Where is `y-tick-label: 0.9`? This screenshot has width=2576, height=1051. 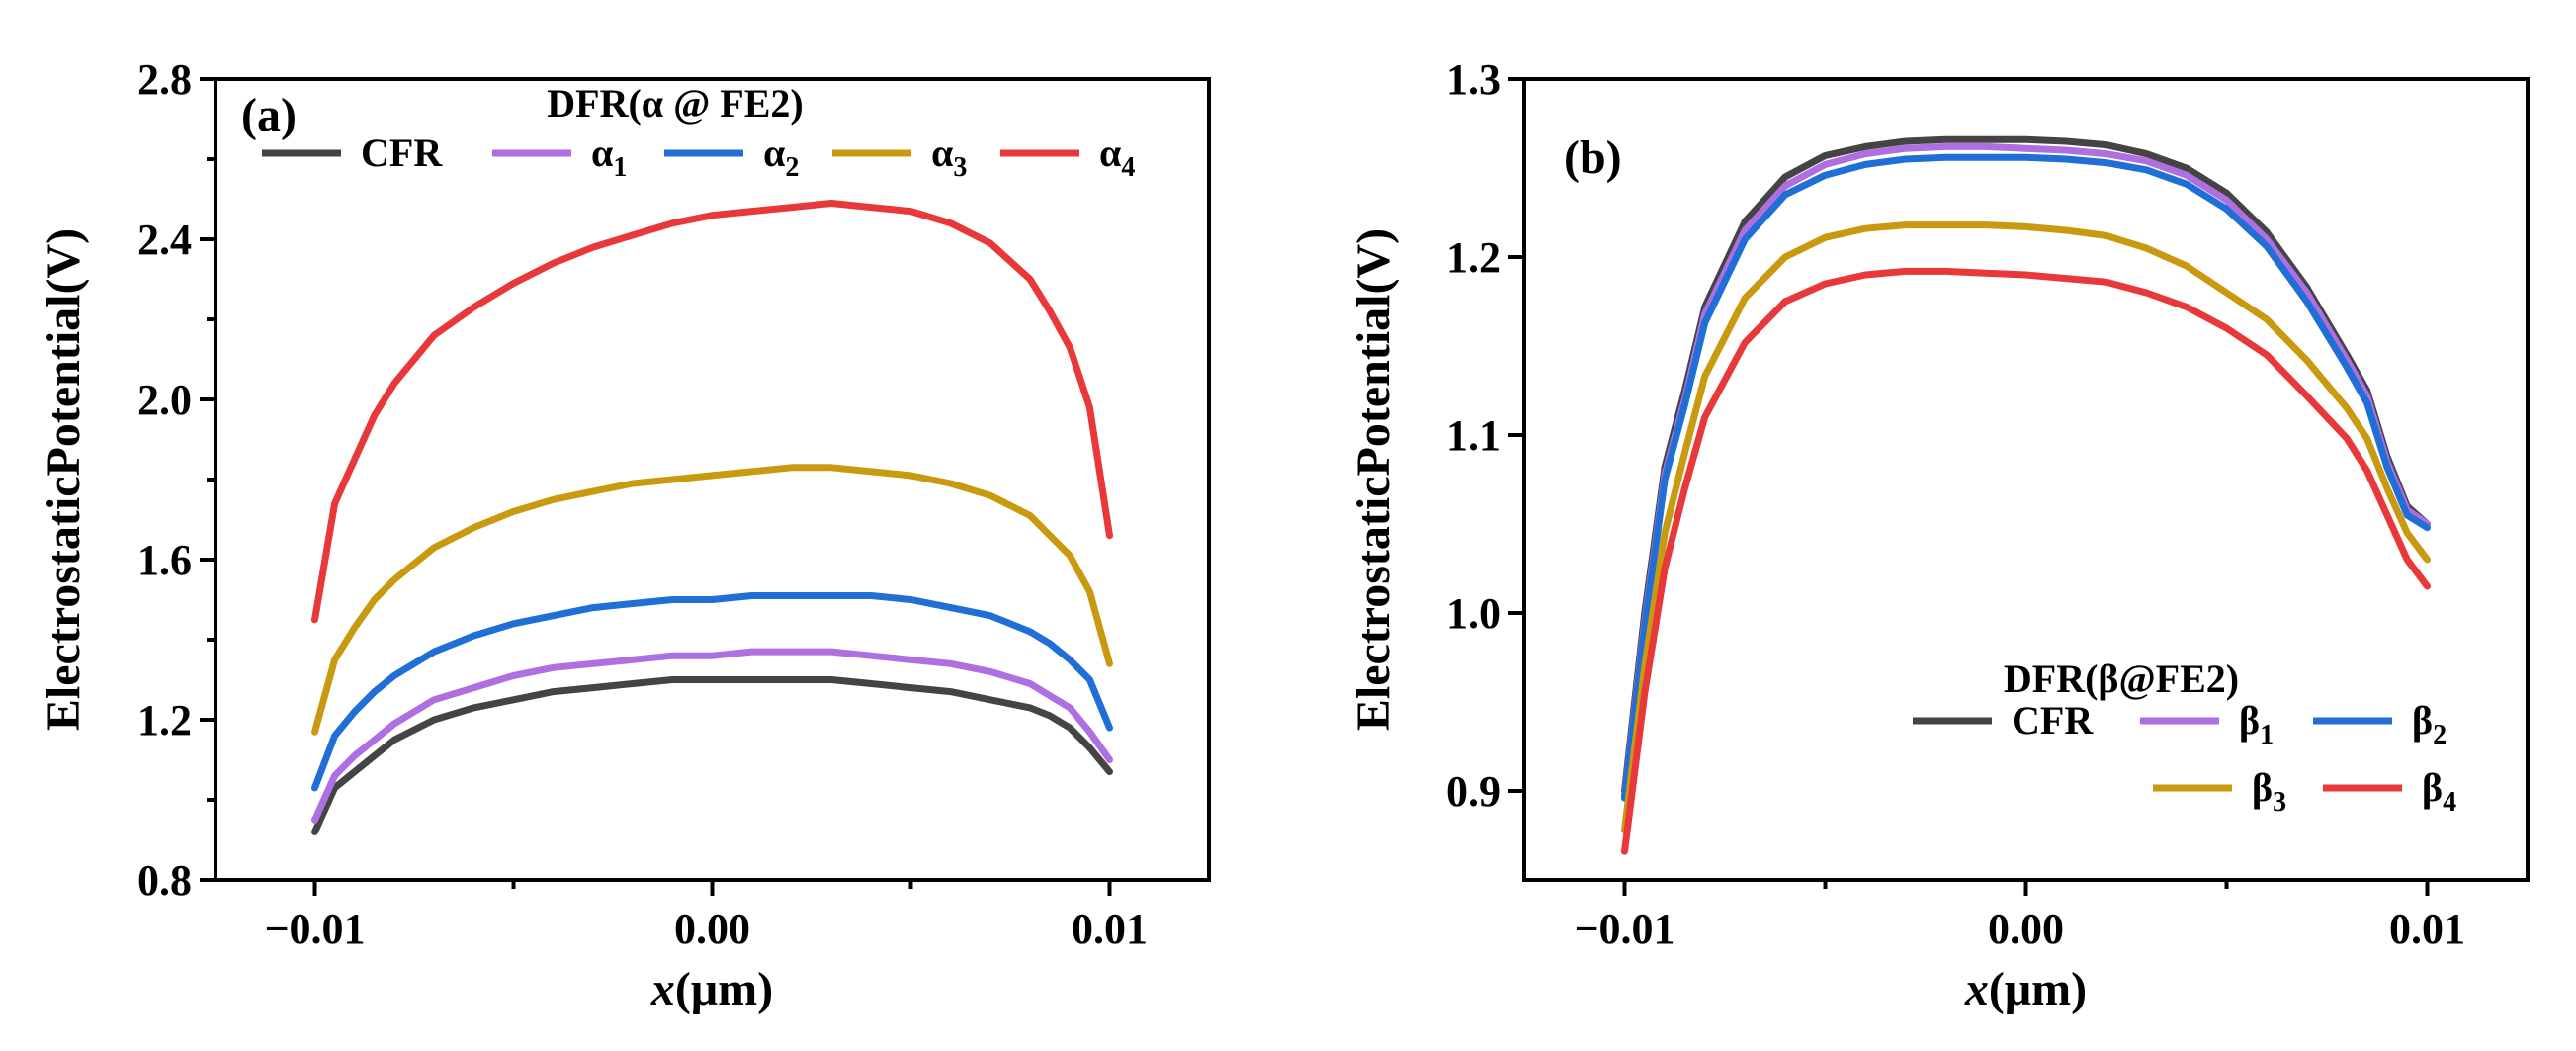 y-tick-label: 0.9 is located at coordinates (1473, 791).